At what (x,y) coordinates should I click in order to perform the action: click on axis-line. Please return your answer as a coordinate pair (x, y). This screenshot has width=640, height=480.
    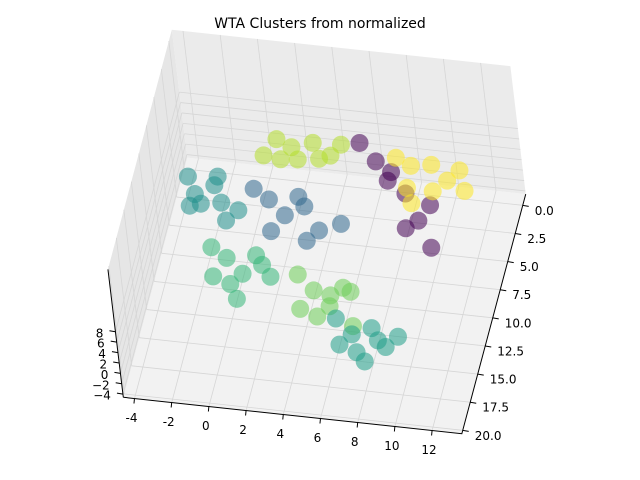
    Looking at the image, I should click on (115, 333).